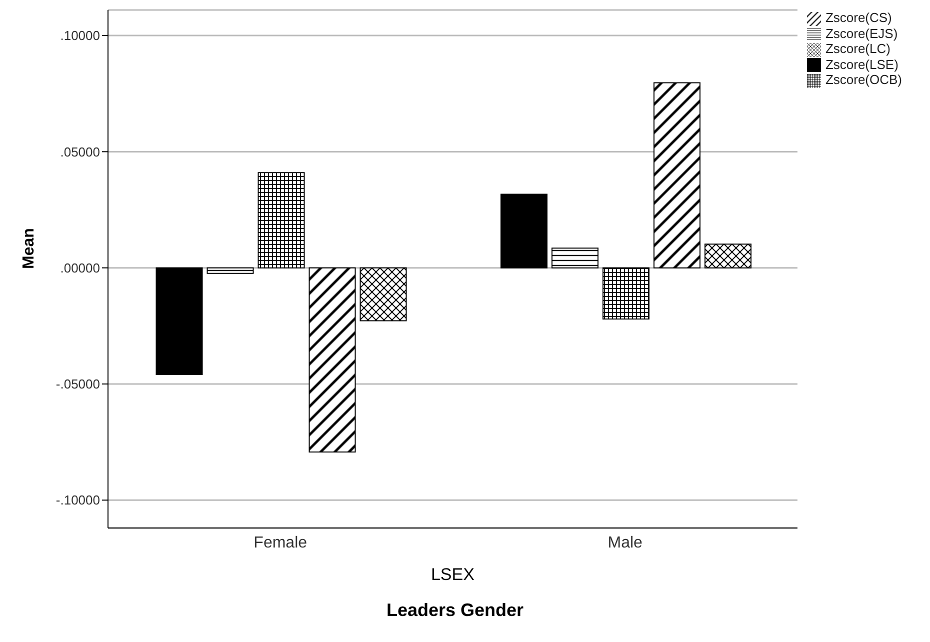 This screenshot has height=642, width=930. What do you see at coordinates (80, 268) in the screenshot?
I see `y-tick-label: .00000` at bounding box center [80, 268].